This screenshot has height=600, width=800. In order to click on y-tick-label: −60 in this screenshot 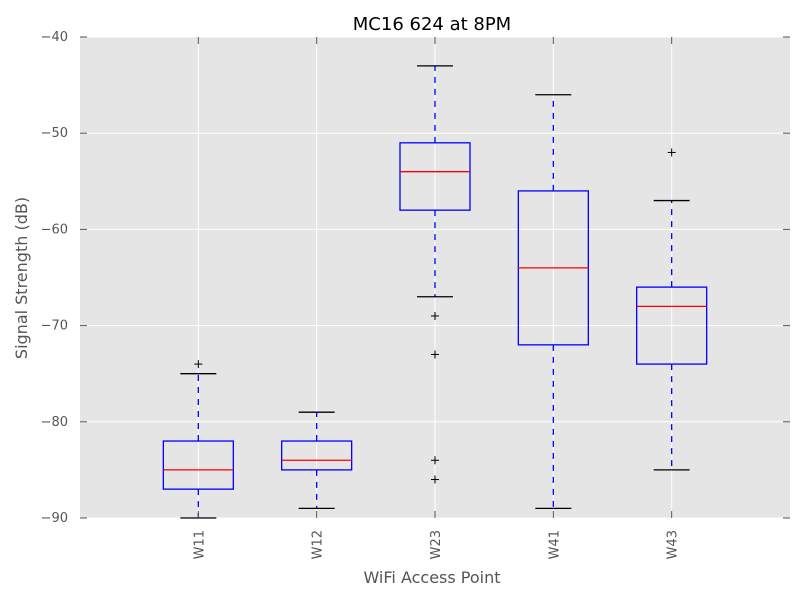, I will do `click(54, 229)`.